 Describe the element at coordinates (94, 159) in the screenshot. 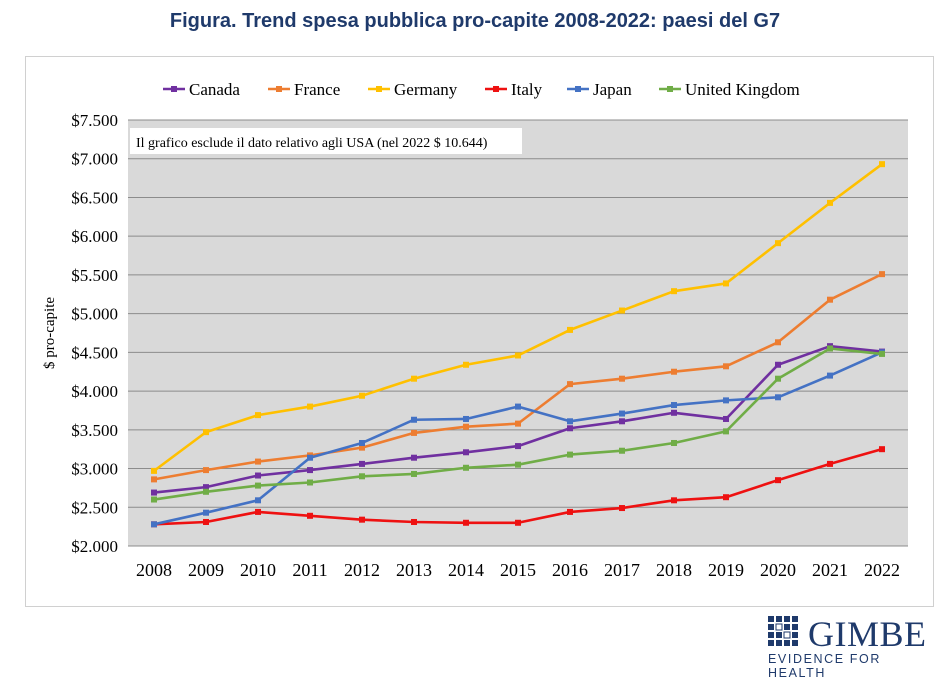

I see `y-tick-label: $7.000` at that location.